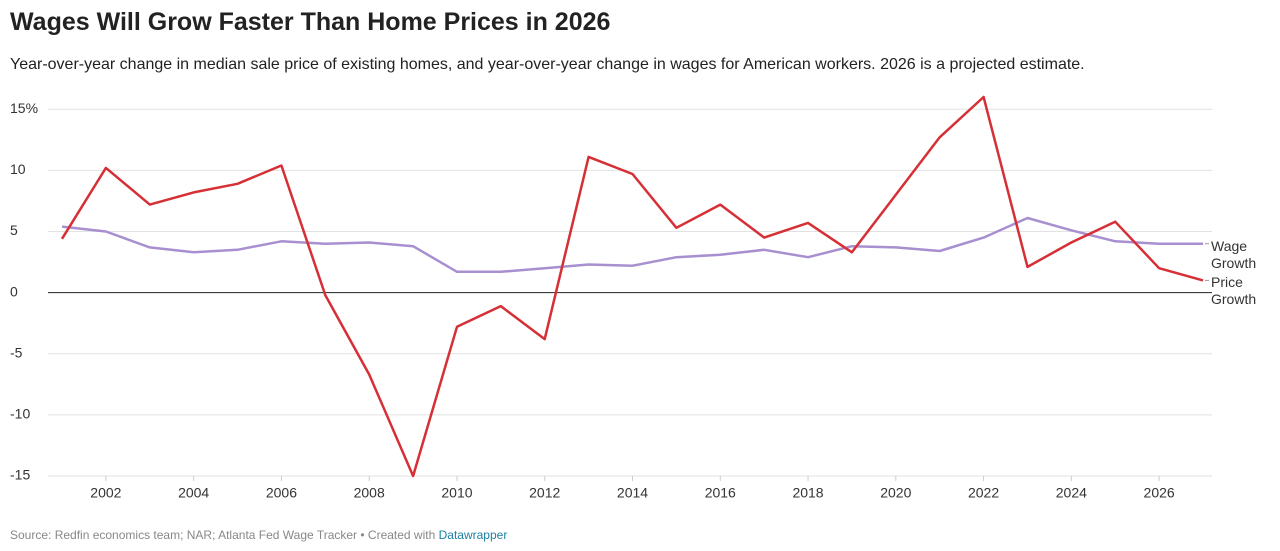 The height and width of the screenshot is (551, 1280). What do you see at coordinates (632, 245) in the screenshot?
I see `series-line` at bounding box center [632, 245].